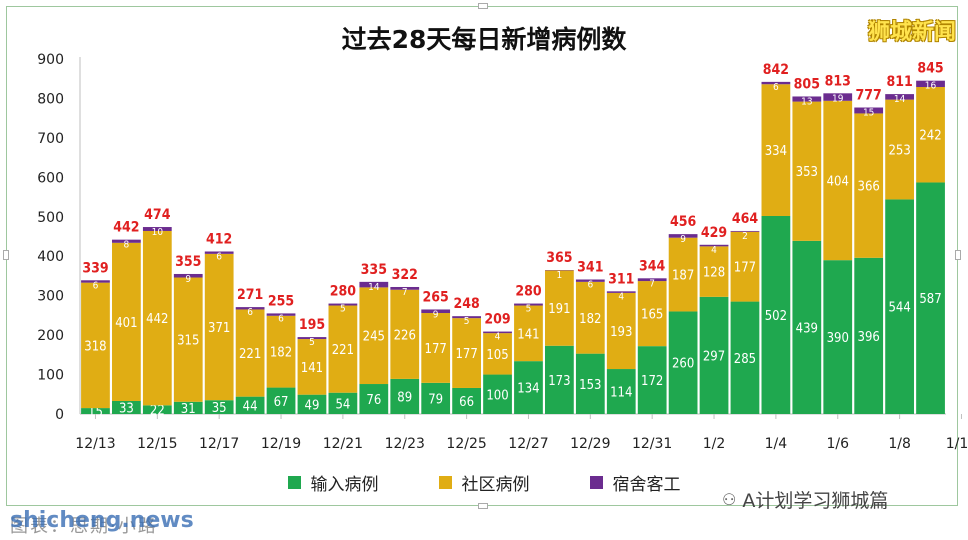 Image resolution: width=968 pixels, height=540 pixels. What do you see at coordinates (930, 299) in the screenshot?
I see `data-label-imported: 587` at bounding box center [930, 299].